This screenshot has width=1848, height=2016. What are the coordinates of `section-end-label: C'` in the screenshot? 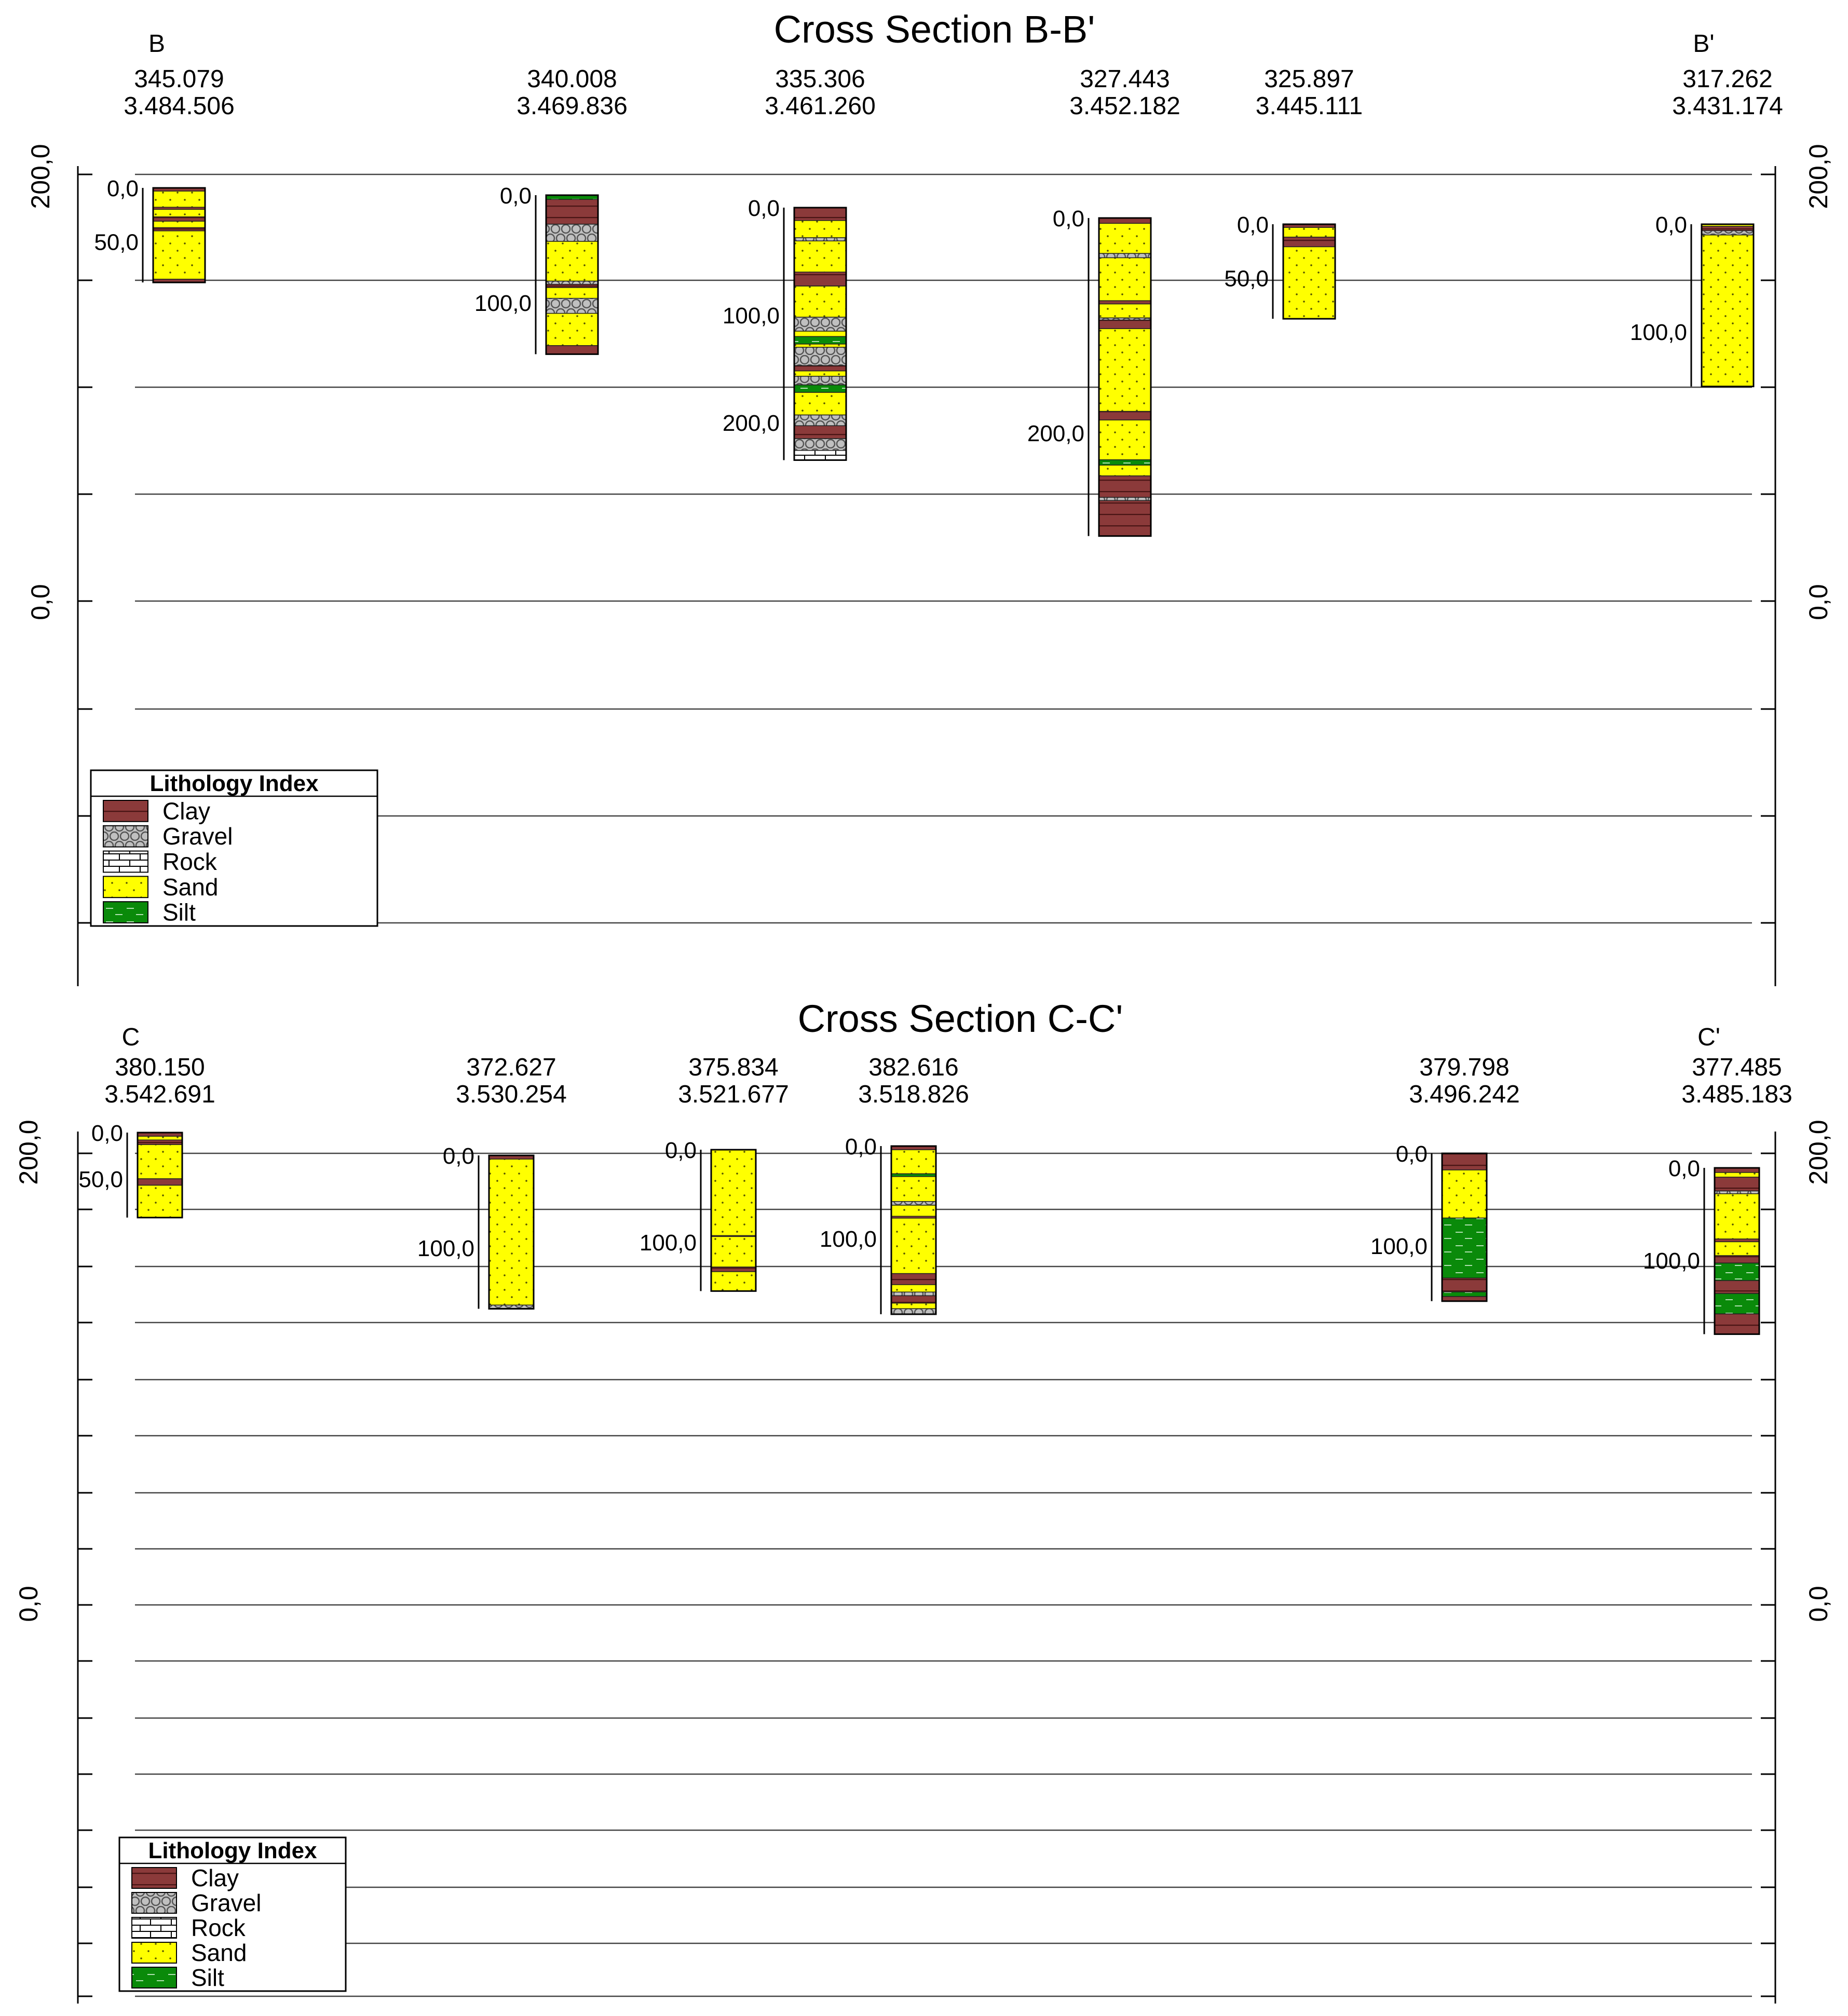 It's located at (1708, 1038).